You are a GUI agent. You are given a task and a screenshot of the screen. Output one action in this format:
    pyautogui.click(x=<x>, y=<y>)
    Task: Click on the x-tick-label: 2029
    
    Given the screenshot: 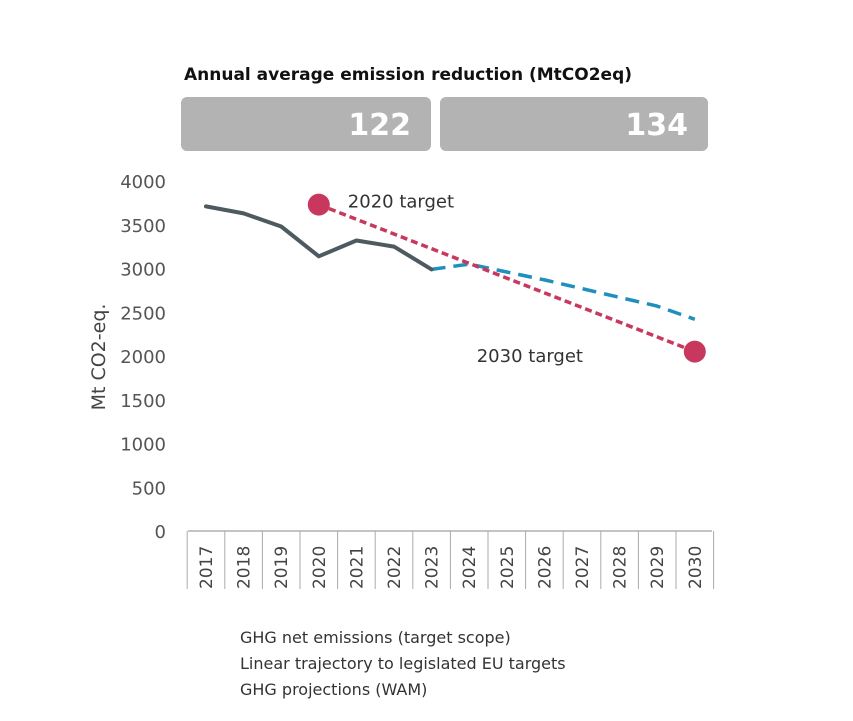 What is the action you would take?
    pyautogui.click(x=658, y=567)
    